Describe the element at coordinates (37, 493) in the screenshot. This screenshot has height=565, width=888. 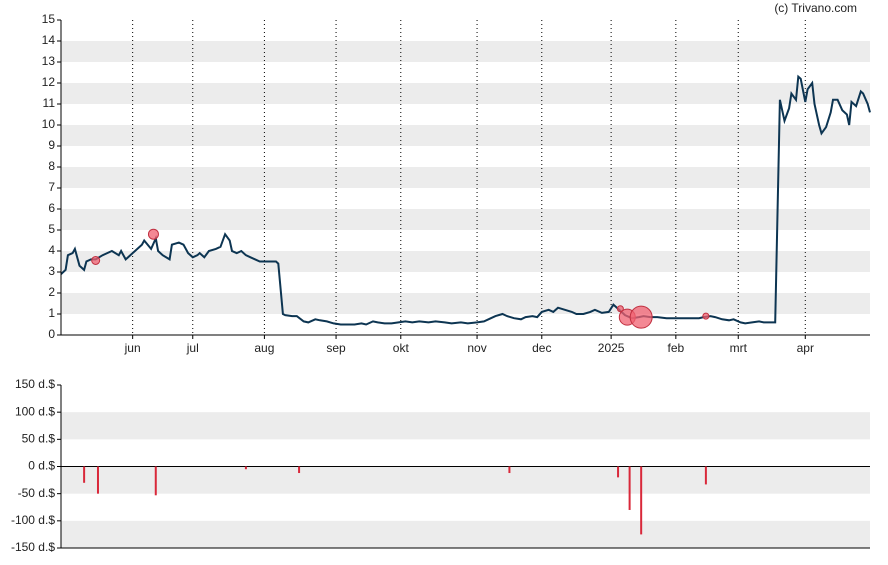
I see `y-tick-label: -50 d.$` at that location.